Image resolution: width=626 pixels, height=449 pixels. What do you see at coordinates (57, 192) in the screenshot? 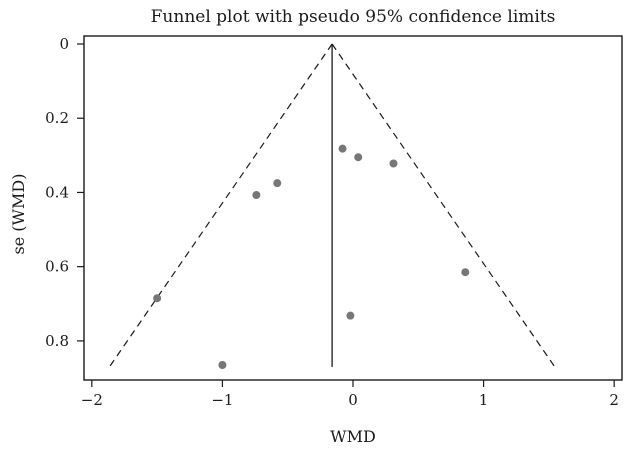
I see `y-tick-label: 0.4` at bounding box center [57, 192].